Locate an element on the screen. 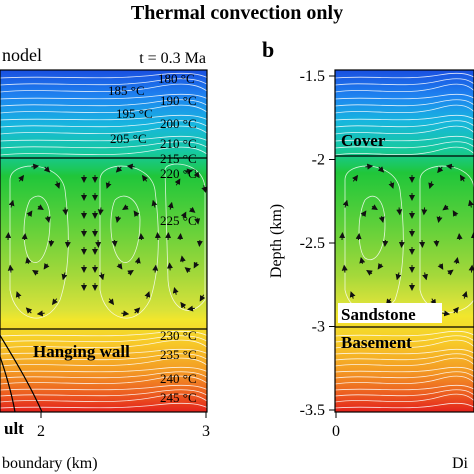 The width and height of the screenshot is (474, 474). isotherm-label: 215 °C is located at coordinates (178, 158).